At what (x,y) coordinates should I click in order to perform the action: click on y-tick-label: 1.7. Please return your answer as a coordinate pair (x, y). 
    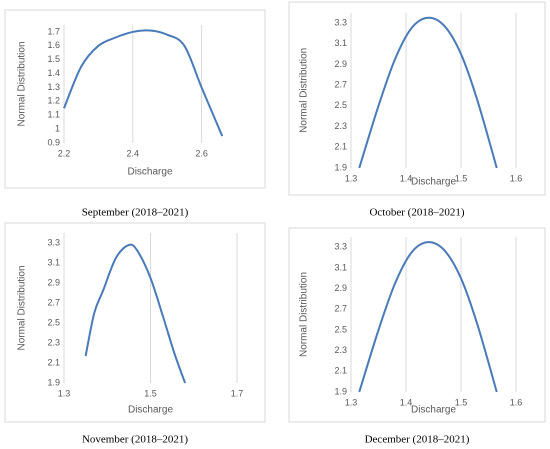
    Looking at the image, I should click on (53, 31).